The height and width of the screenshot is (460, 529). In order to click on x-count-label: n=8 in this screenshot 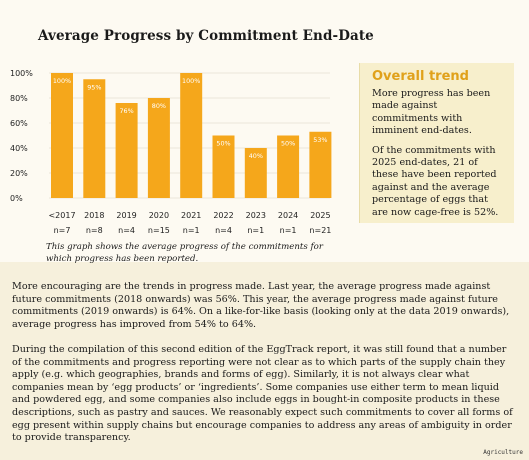, I will do `click(94, 230)`.